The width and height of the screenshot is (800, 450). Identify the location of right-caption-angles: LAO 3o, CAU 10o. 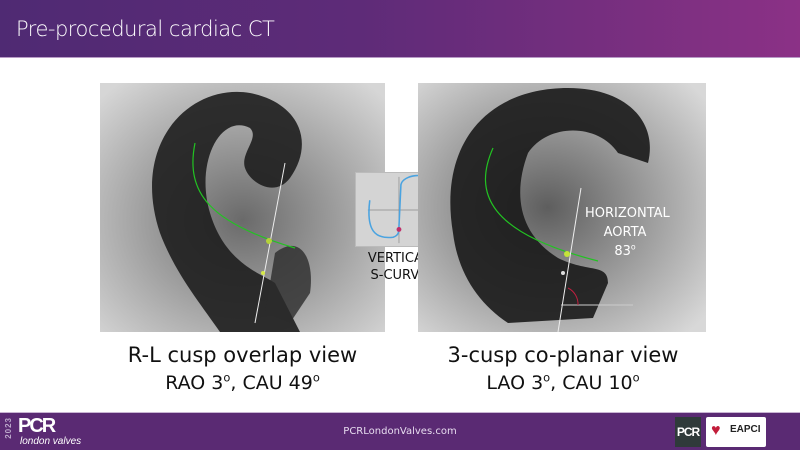
(563, 383).